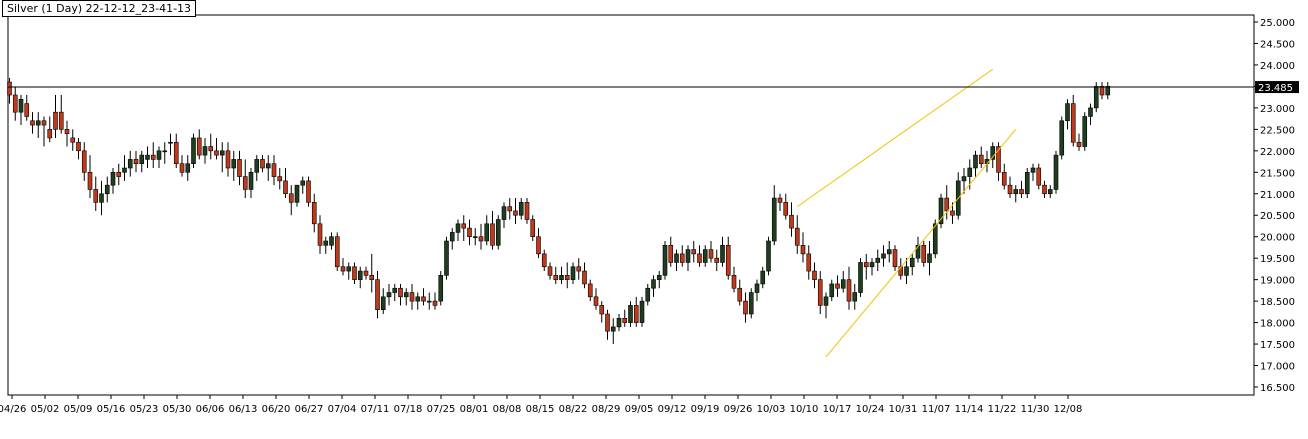 Image resolution: width=1308 pixels, height=439 pixels. What do you see at coordinates (441, 409) in the screenshot?
I see `x-tick-label: 07/25` at bounding box center [441, 409].